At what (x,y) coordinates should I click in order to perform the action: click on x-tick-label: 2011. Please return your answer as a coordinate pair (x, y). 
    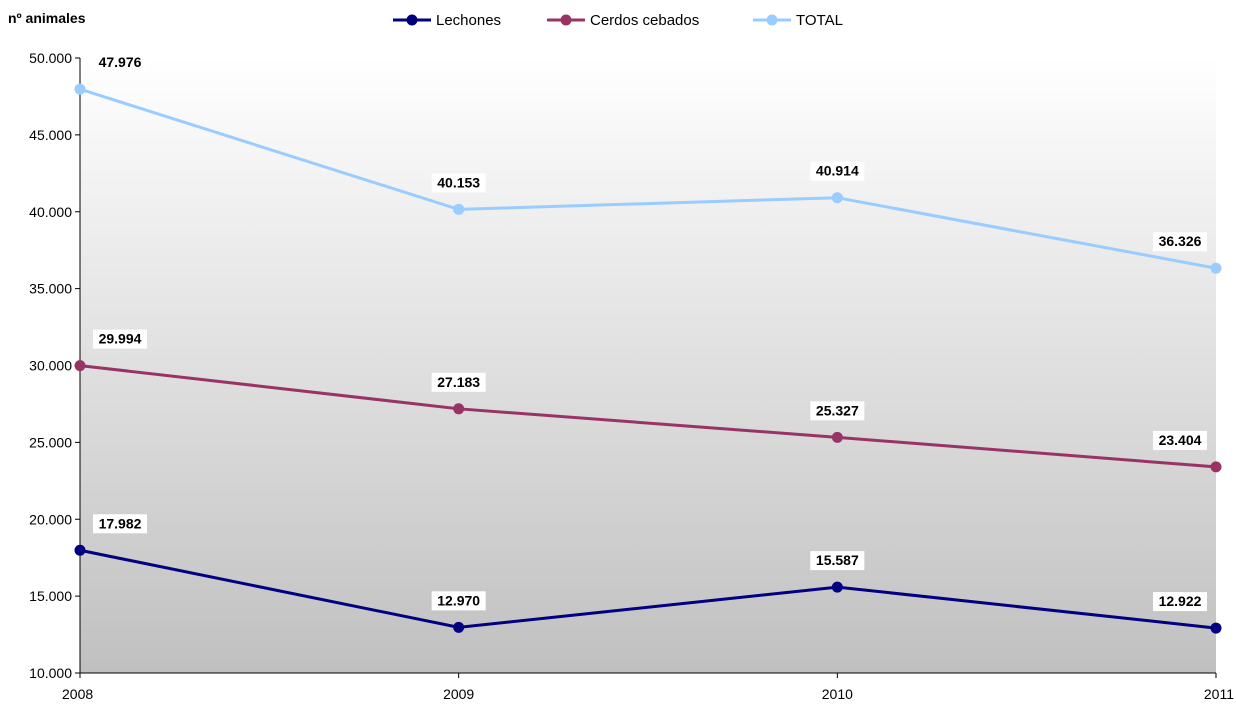
    Looking at the image, I should click on (1219, 694).